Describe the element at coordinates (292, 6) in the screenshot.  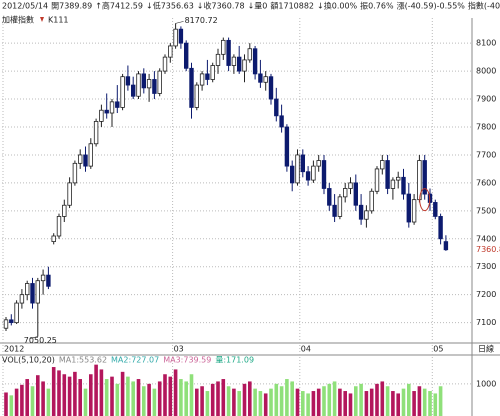
I see `header-field: 額1710882` at that location.